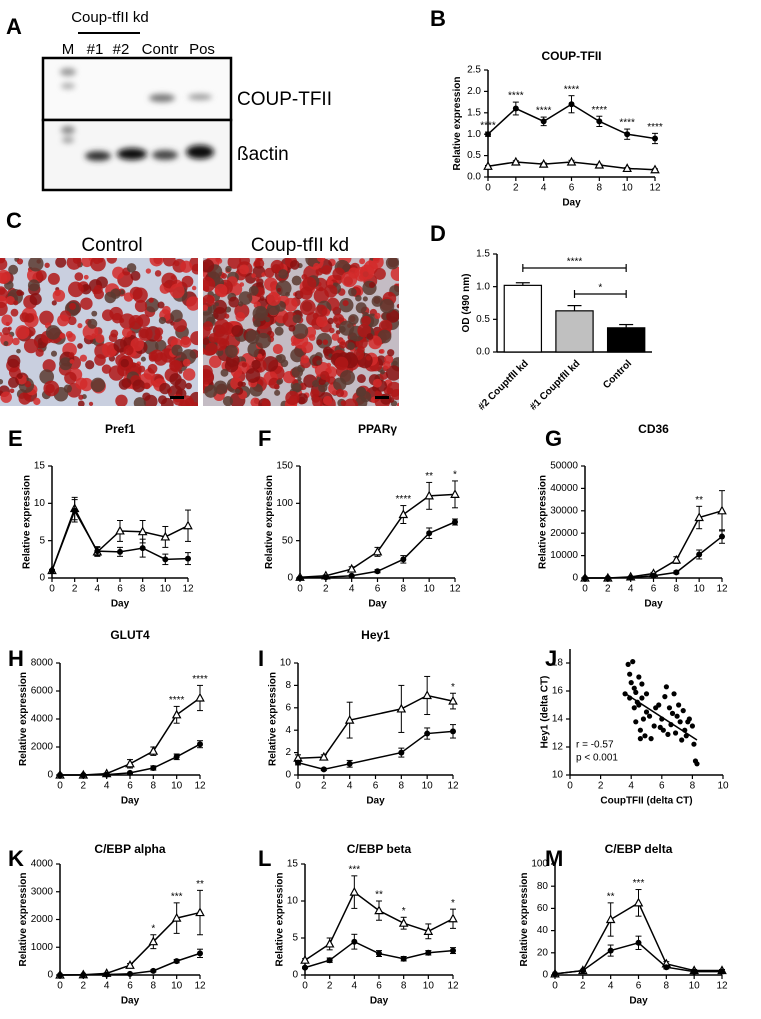 This screenshot has height=1019, width=761. Describe the element at coordinates (564, 488) in the screenshot. I see `y-tick-label: 40000` at that location.